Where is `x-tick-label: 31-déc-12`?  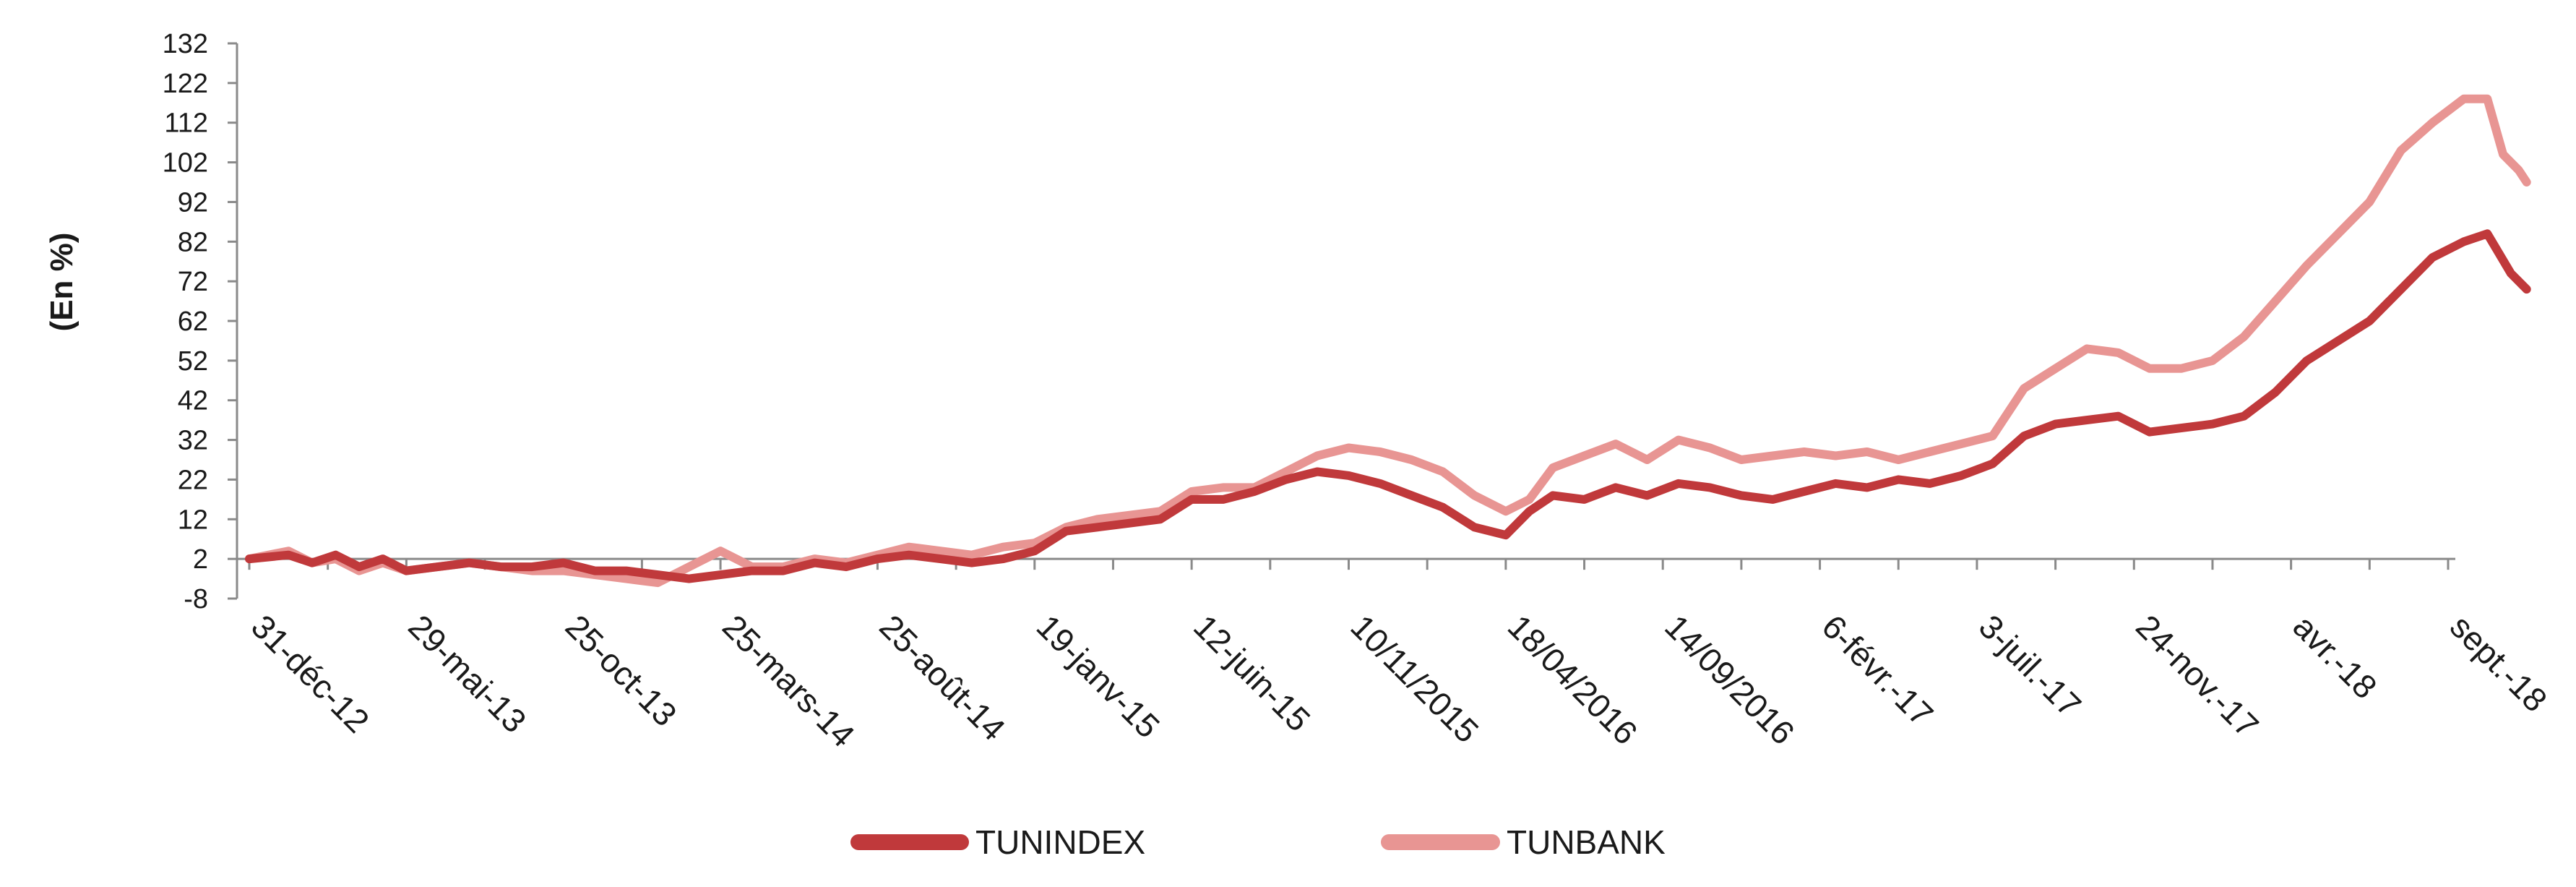
x-tick-label: 31-déc-12 is located at coordinates (310, 673).